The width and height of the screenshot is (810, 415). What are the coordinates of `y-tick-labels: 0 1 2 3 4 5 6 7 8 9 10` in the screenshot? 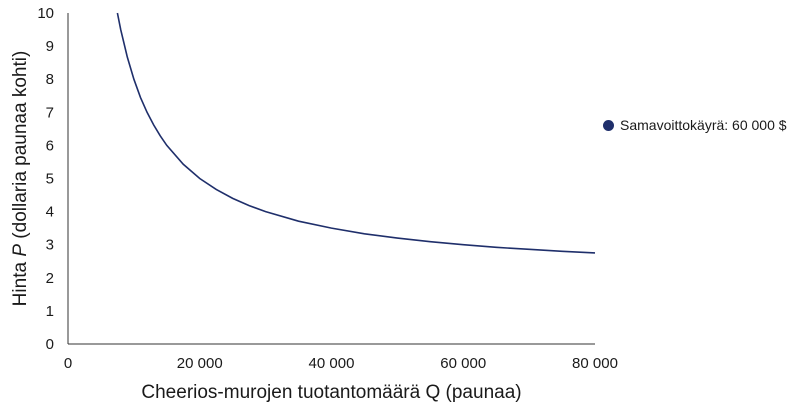 It's located at (45, 179).